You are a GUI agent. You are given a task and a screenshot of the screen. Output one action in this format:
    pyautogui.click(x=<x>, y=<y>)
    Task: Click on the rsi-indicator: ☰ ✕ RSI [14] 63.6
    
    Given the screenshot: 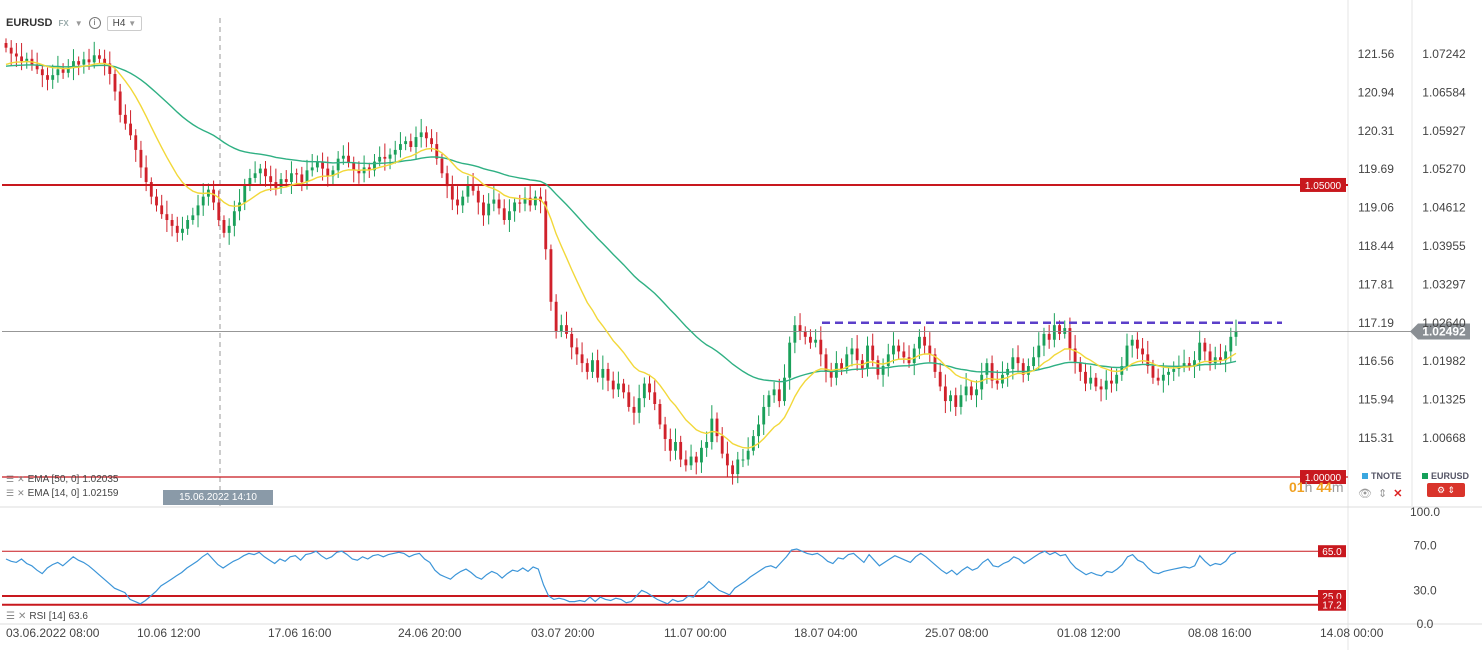 What is the action you would take?
    pyautogui.click(x=47, y=616)
    